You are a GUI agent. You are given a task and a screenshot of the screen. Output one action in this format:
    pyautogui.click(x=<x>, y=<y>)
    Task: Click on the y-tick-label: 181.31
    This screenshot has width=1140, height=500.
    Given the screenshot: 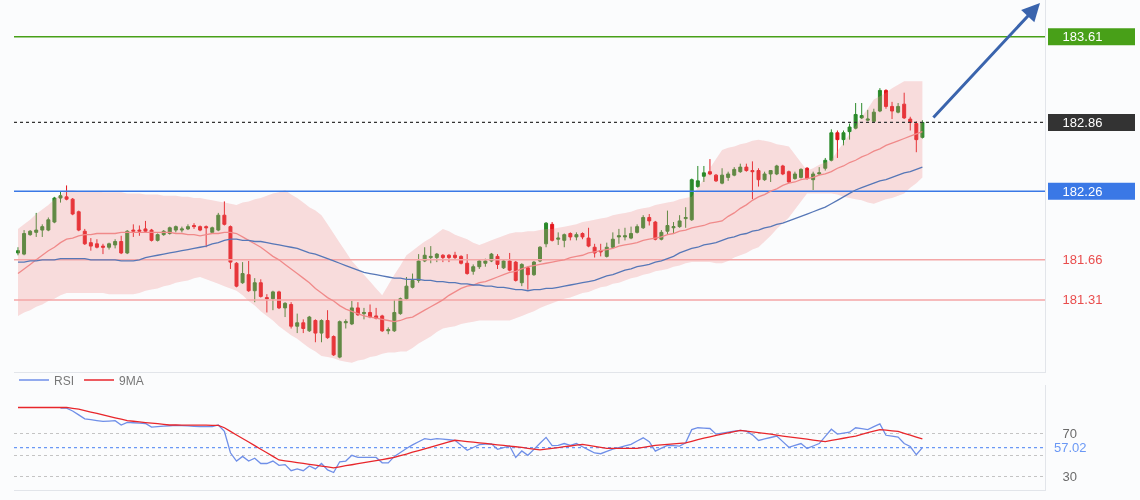 What is the action you would take?
    pyautogui.click(x=1082, y=300)
    